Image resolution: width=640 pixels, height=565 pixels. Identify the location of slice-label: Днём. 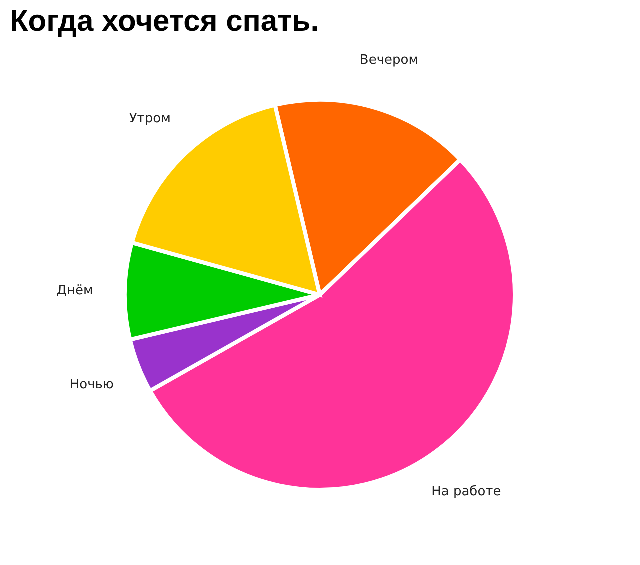
(75, 290).